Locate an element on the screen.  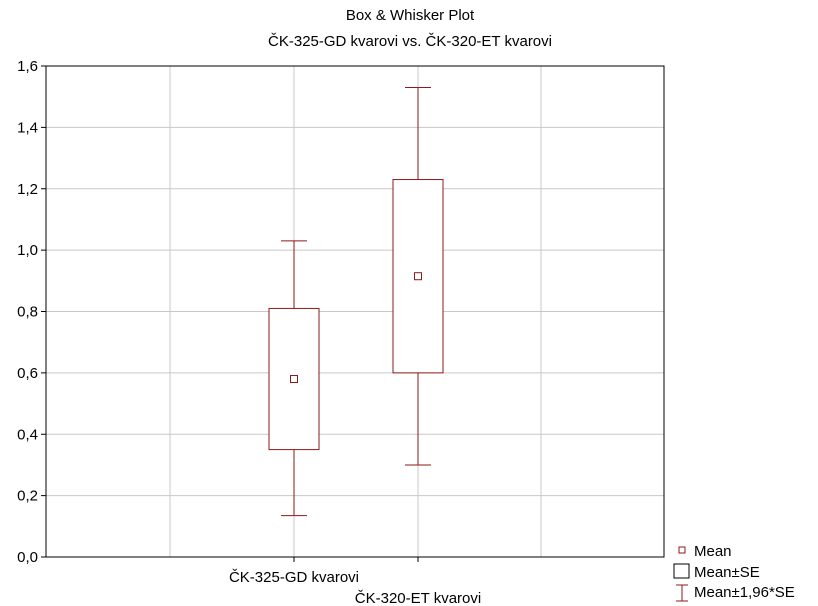
y-tick-label: 1,6 is located at coordinates (27, 66).